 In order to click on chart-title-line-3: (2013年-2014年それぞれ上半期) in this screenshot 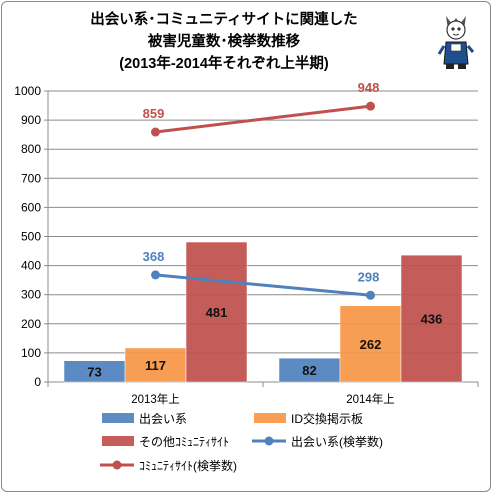, I will do `click(224, 63)`.